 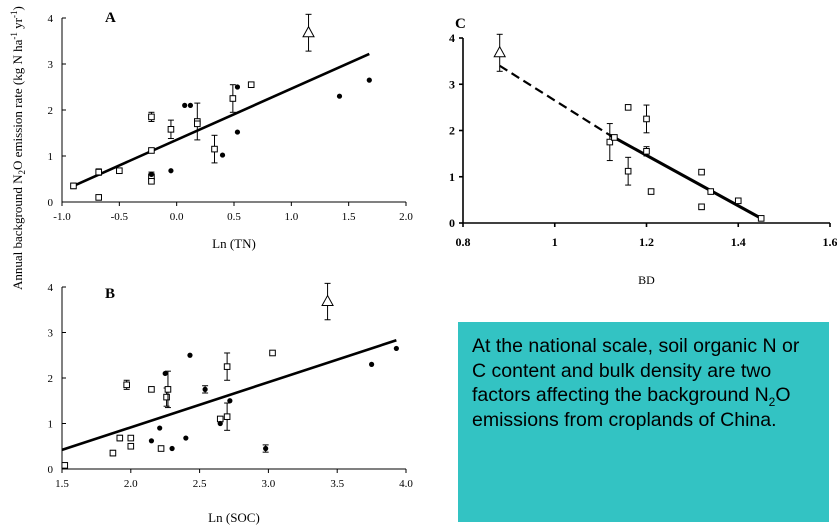 What do you see at coordinates (460, 24) in the screenshot?
I see `panel-label: C` at bounding box center [460, 24].